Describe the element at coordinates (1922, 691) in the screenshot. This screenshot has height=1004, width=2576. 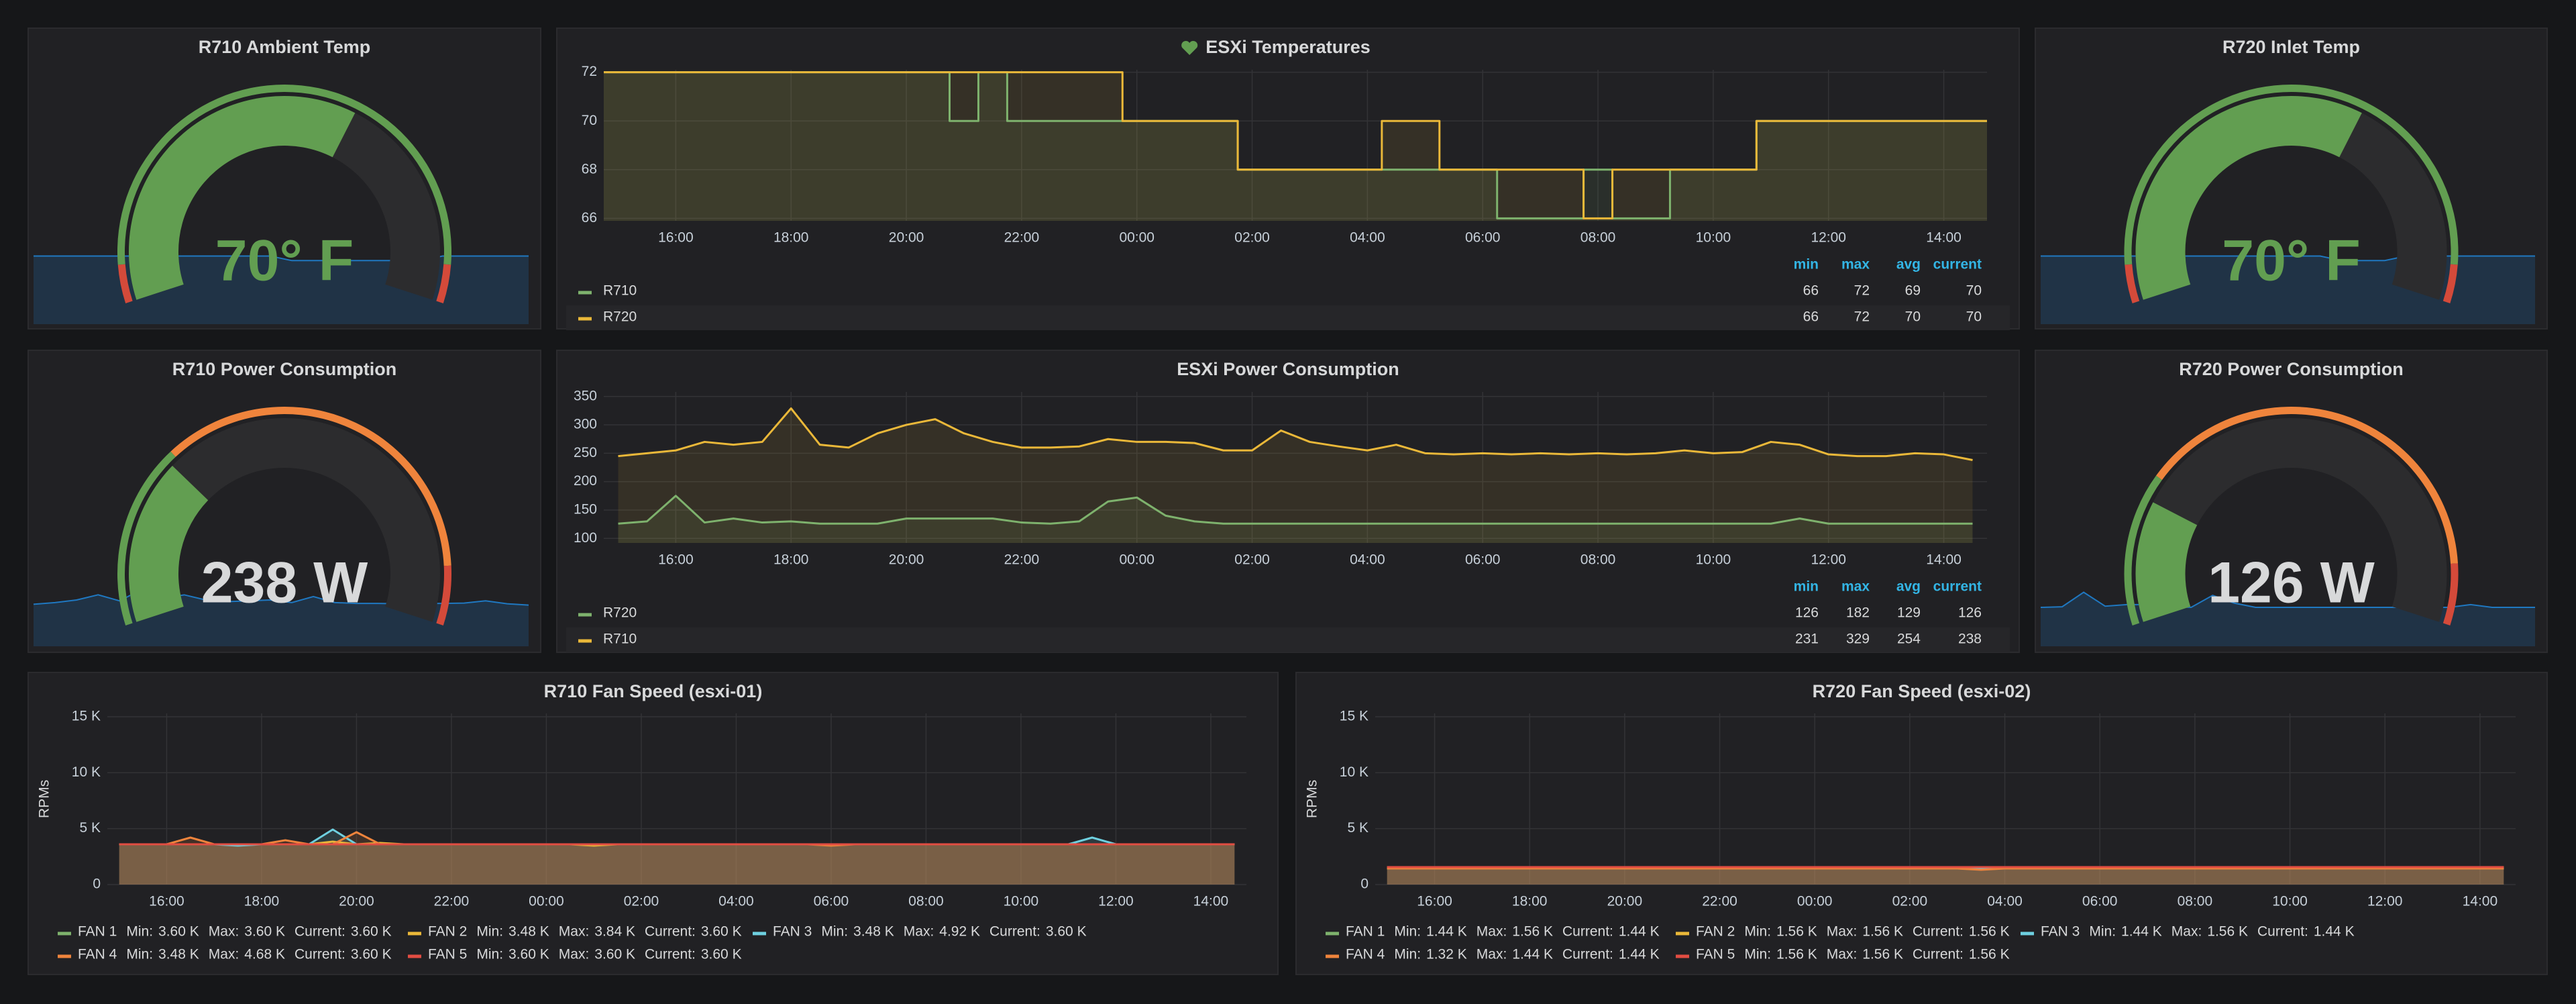
I see `panel-title: R720 Fan Speed (esxi-02)` at that location.